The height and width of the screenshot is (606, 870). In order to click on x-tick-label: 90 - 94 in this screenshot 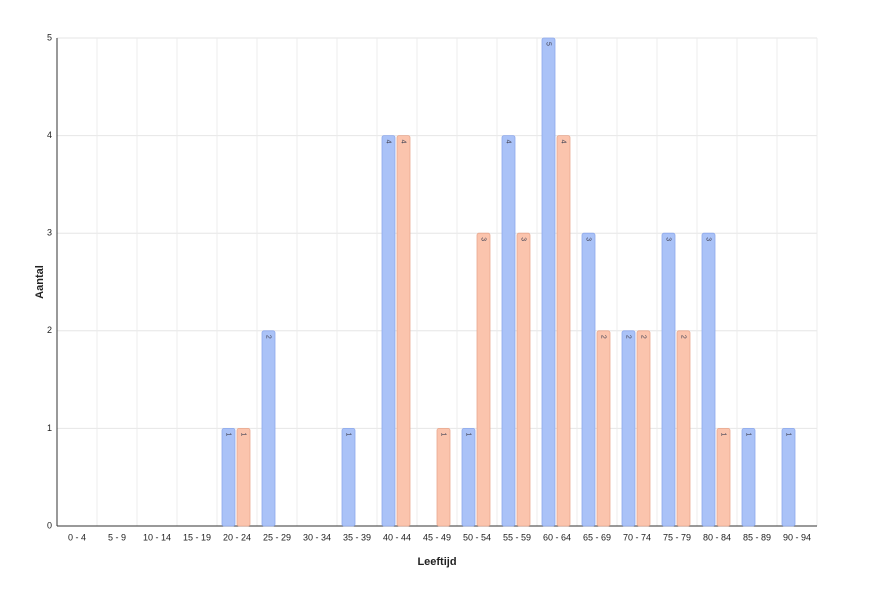, I will do `click(797, 537)`.